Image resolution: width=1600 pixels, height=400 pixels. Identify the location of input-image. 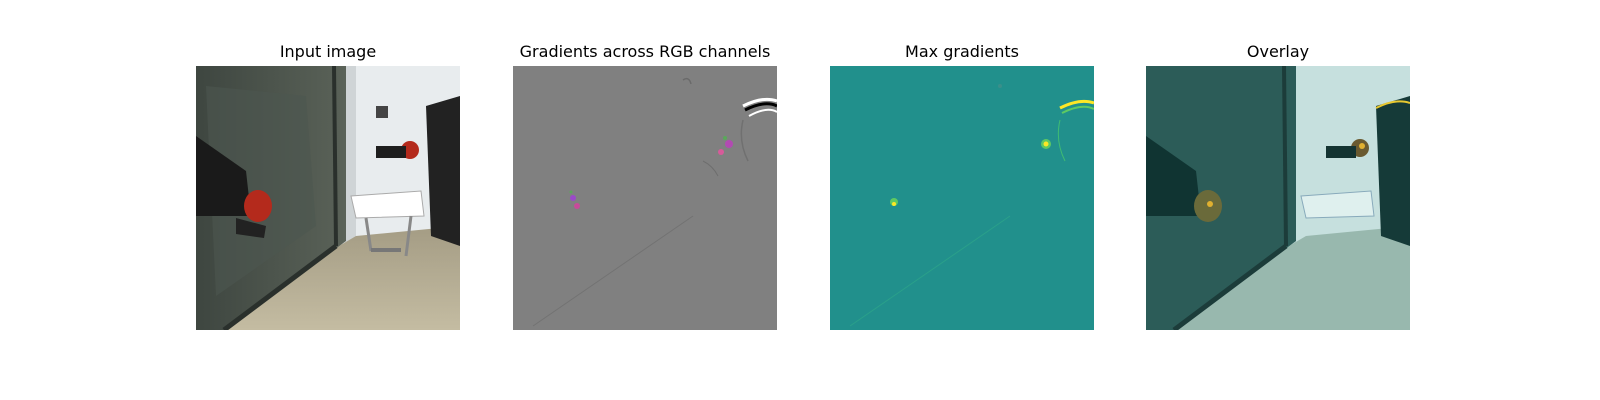
(328, 198).